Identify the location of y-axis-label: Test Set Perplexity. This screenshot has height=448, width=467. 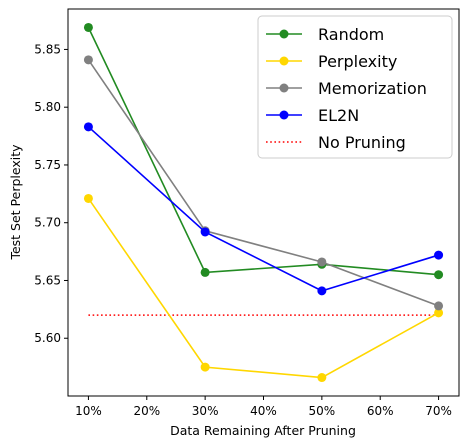
(15, 202).